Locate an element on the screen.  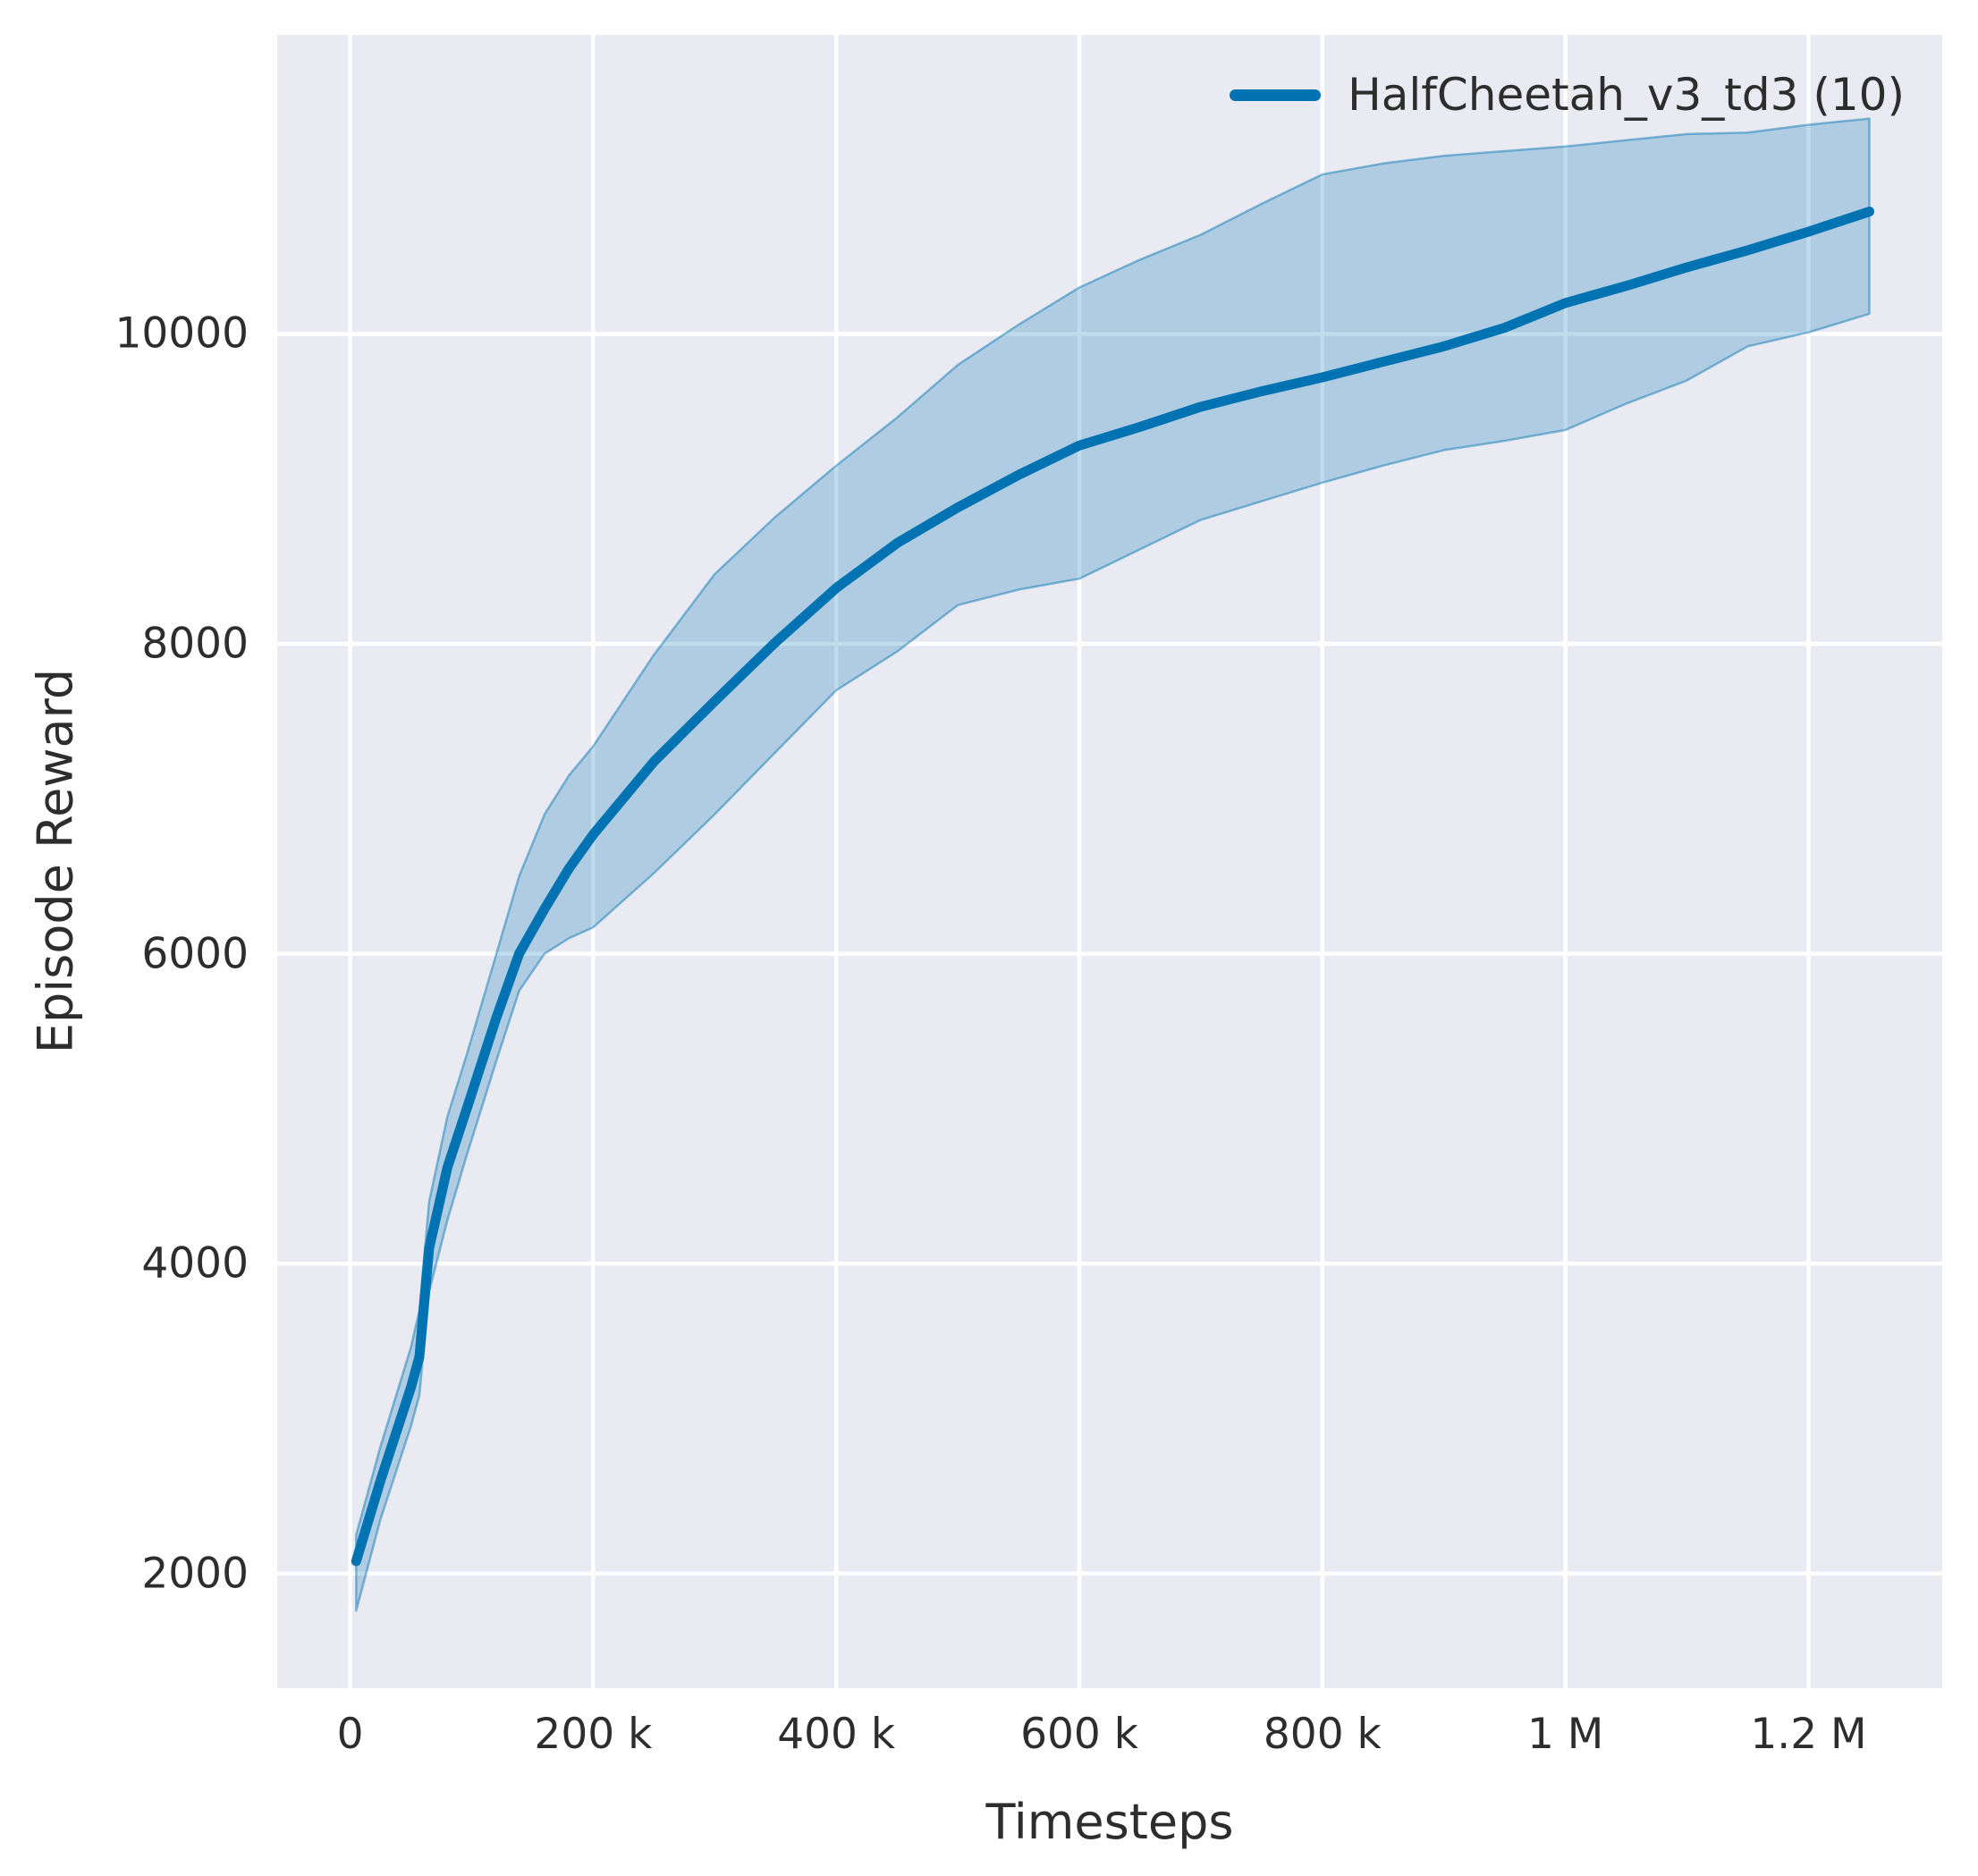
y-axis-title: Episode Reward is located at coordinates (55, 861).